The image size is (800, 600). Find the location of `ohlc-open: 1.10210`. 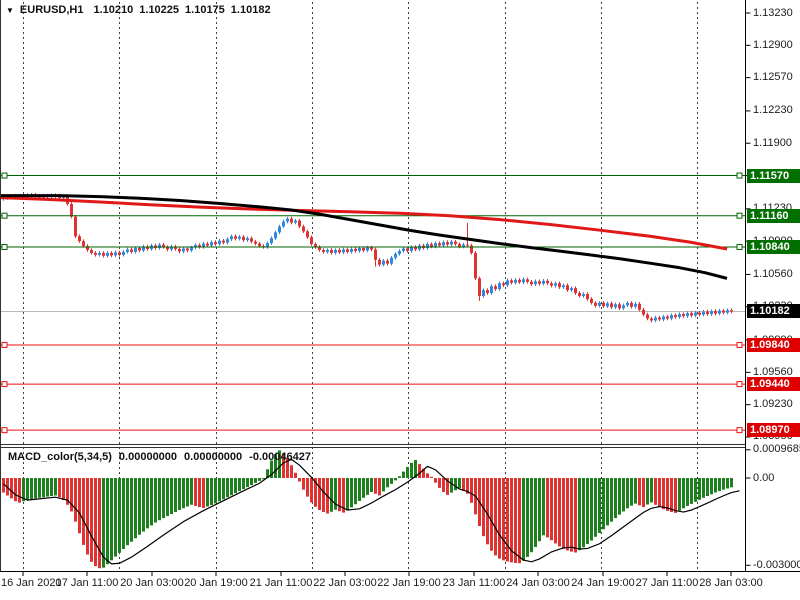

ohlc-open: 1.10210 is located at coordinates (113, 10).